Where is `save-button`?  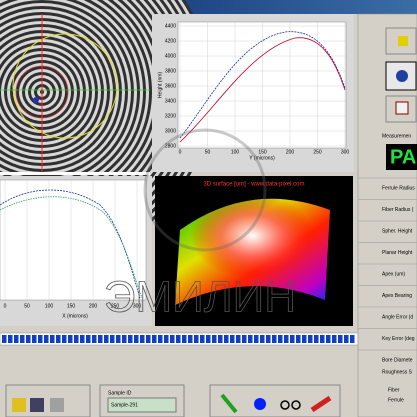
save-button is located at coordinates (37, 405).